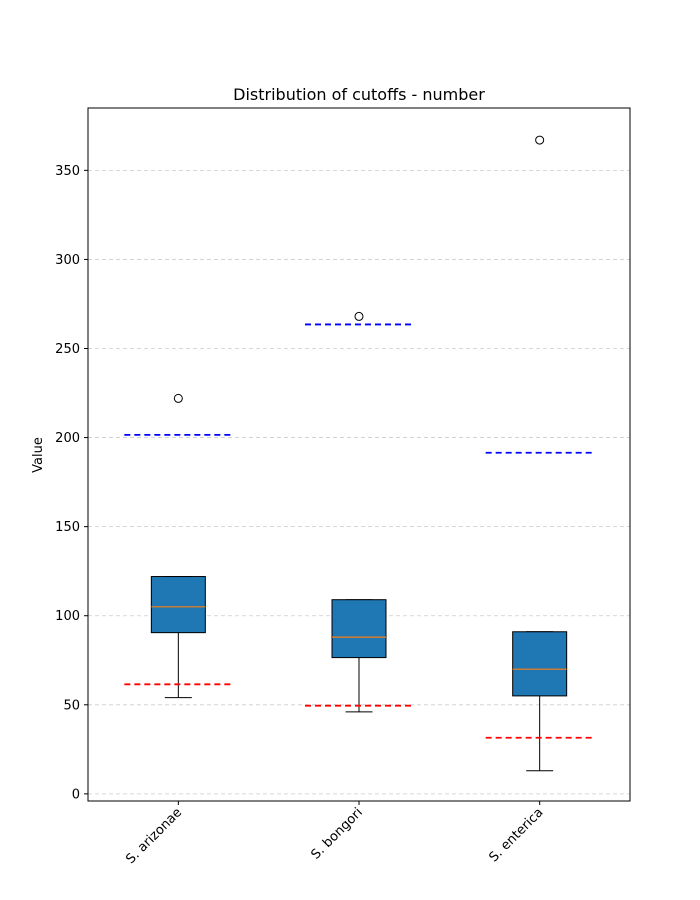  I want to click on x-axis-ticks: S. arizonae S. bongori S. enterica, so click(334, 834).